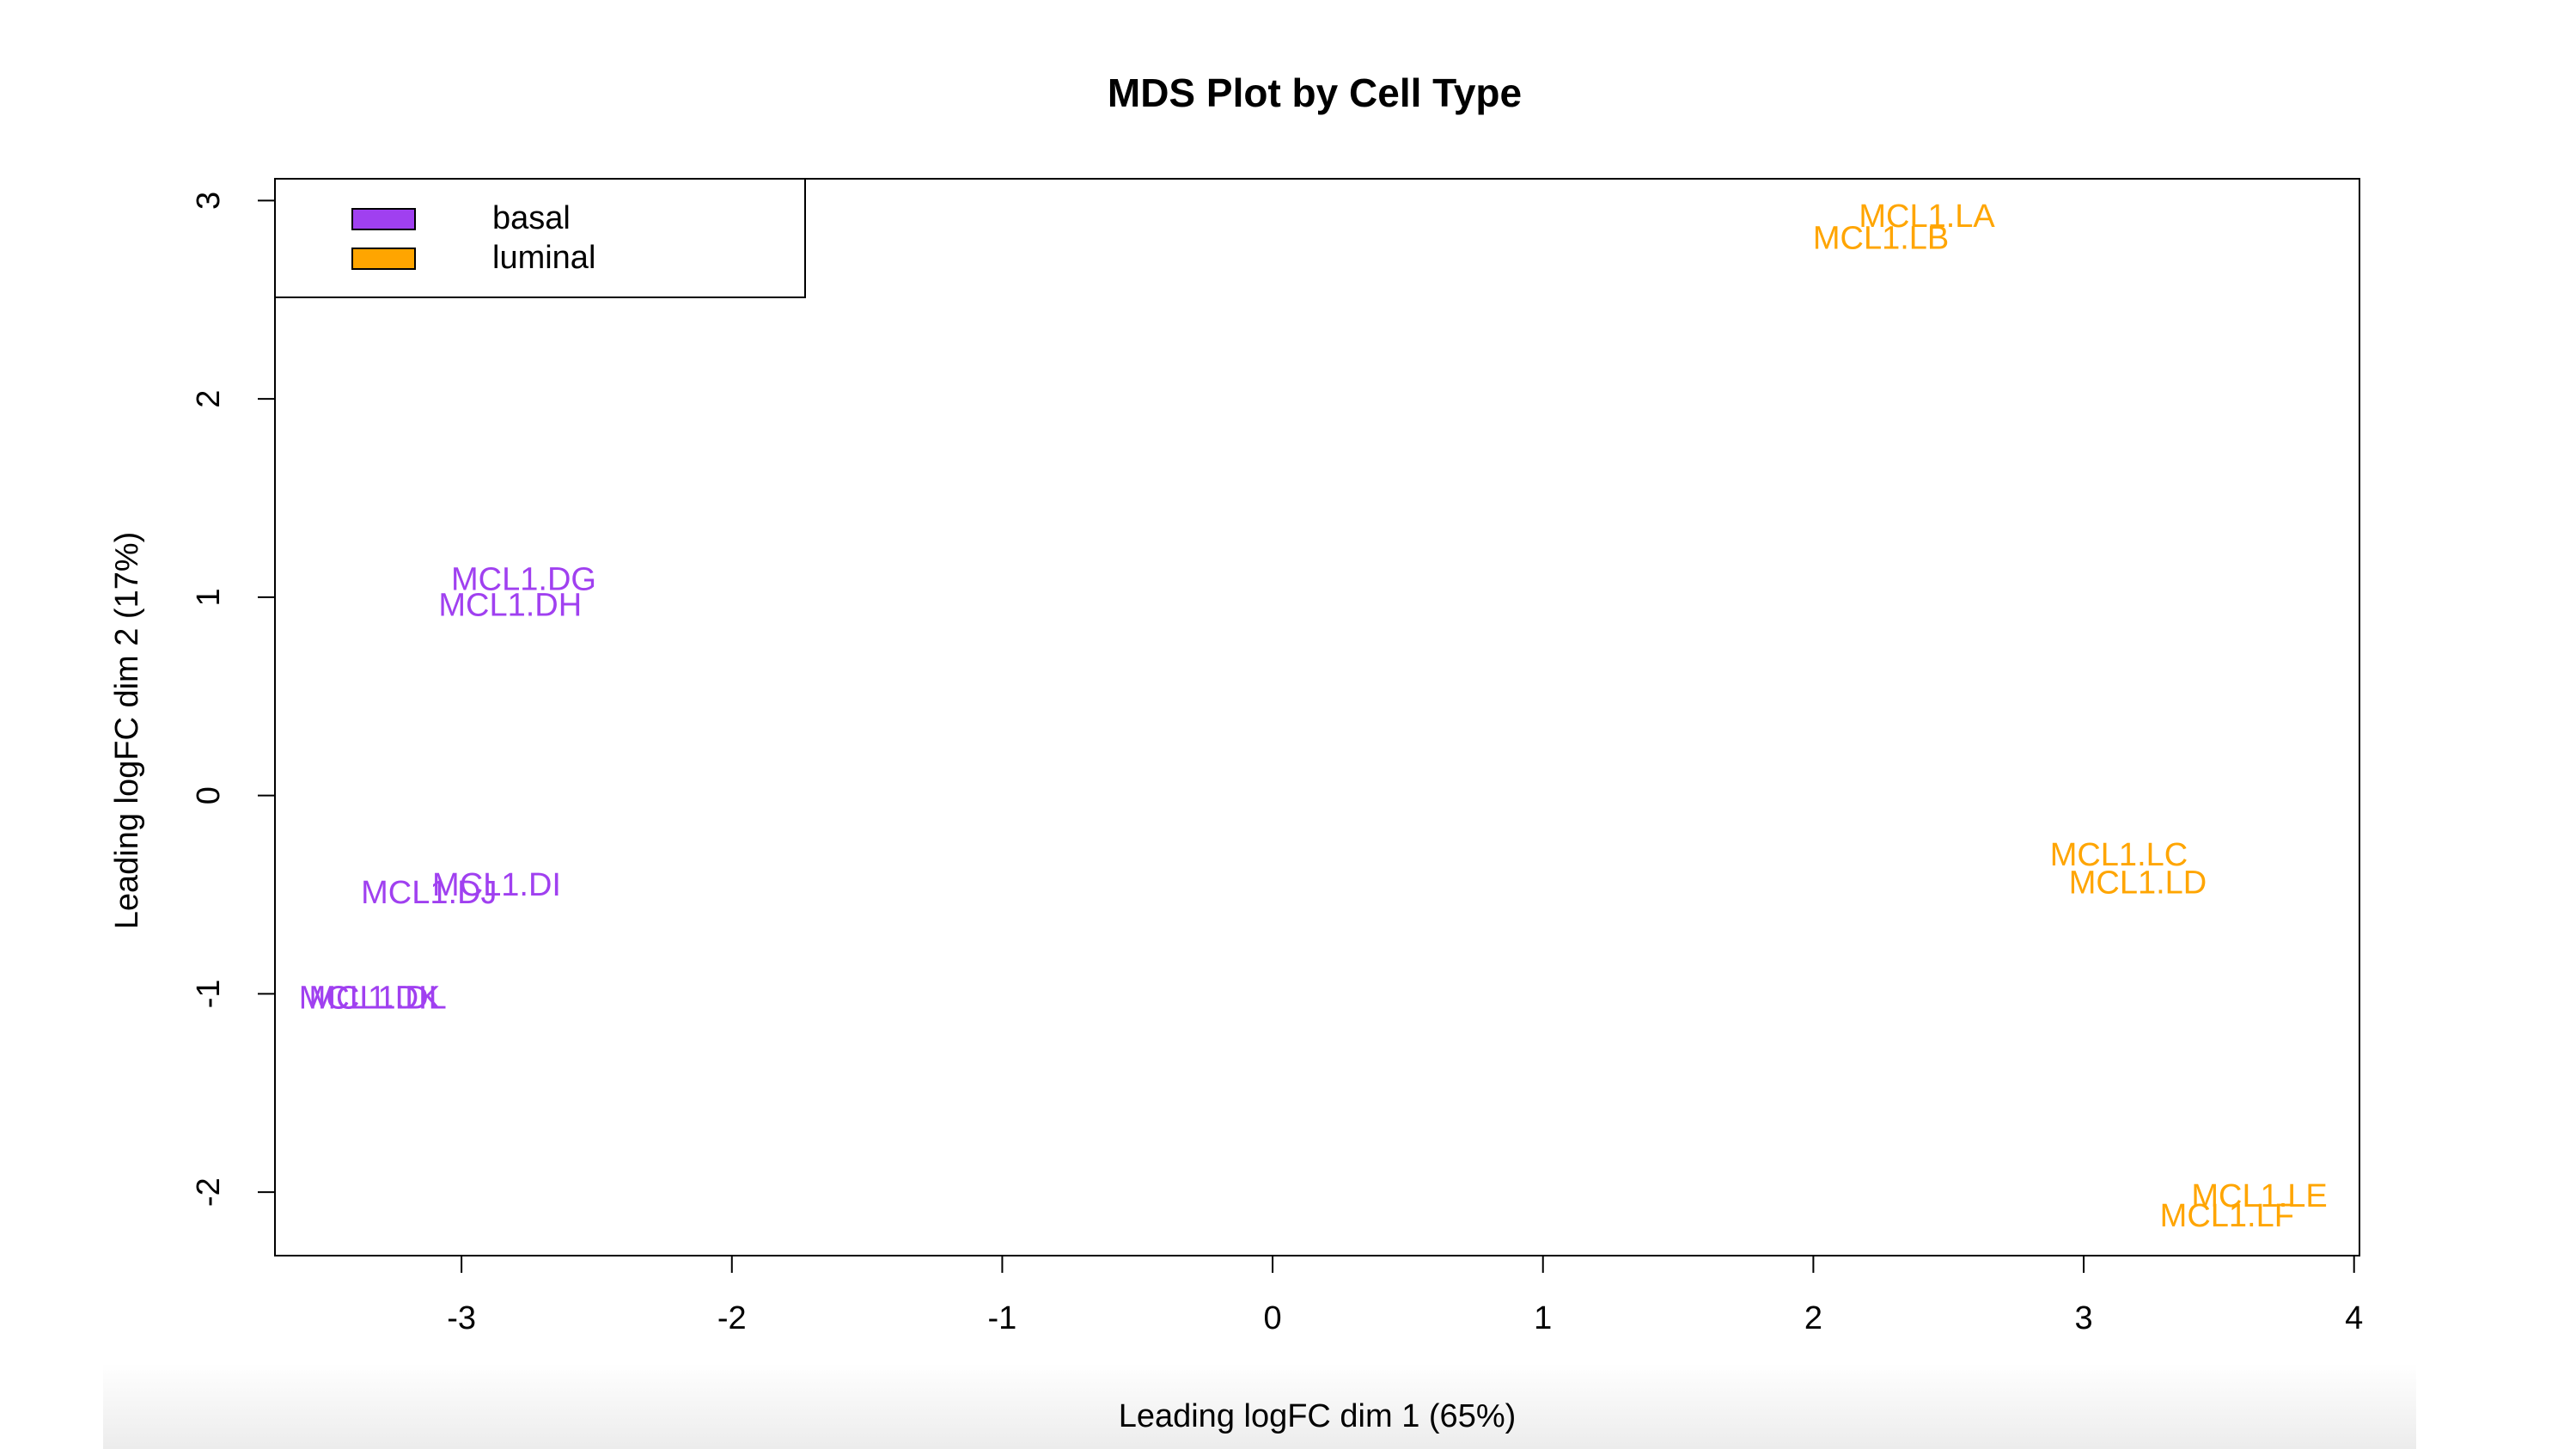 This screenshot has height=1449, width=2576. I want to click on chart-title: MDS Plot by Cell Type, so click(1315, 92).